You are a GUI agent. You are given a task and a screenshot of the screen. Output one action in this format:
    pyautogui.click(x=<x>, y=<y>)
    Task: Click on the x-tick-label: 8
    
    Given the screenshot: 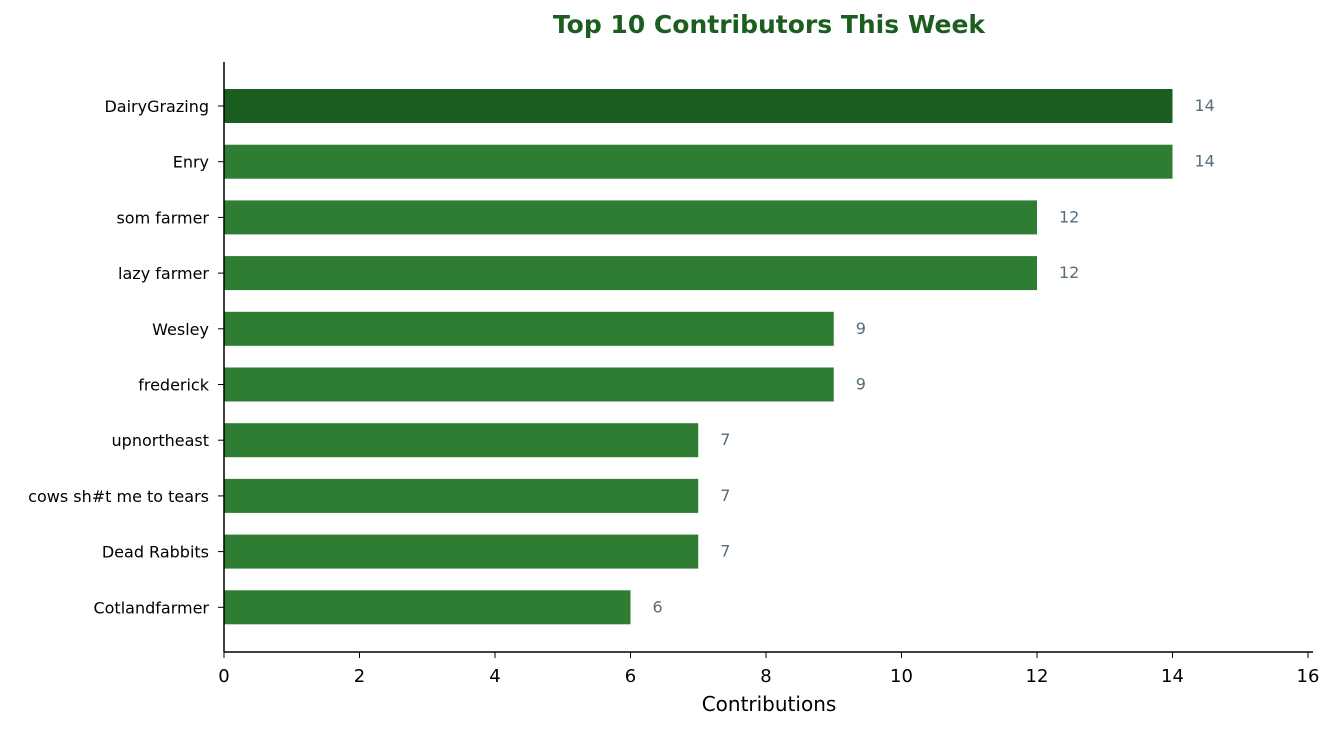 What is the action you would take?
    pyautogui.click(x=765, y=676)
    